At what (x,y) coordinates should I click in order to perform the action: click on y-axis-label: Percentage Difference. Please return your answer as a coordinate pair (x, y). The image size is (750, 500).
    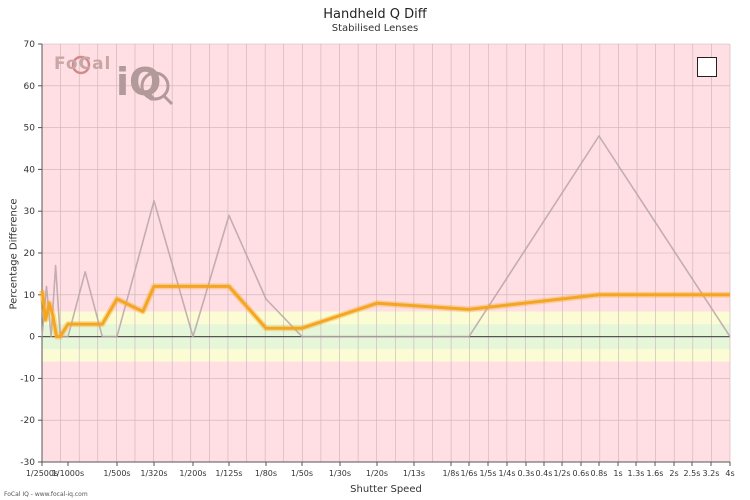
    Looking at the image, I should click on (14, 254).